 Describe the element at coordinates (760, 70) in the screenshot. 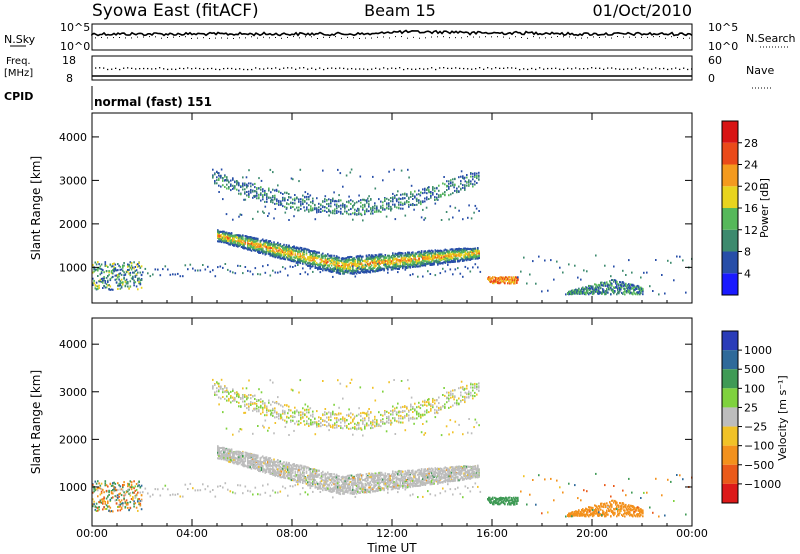

I see `nave-label: Nave` at that location.